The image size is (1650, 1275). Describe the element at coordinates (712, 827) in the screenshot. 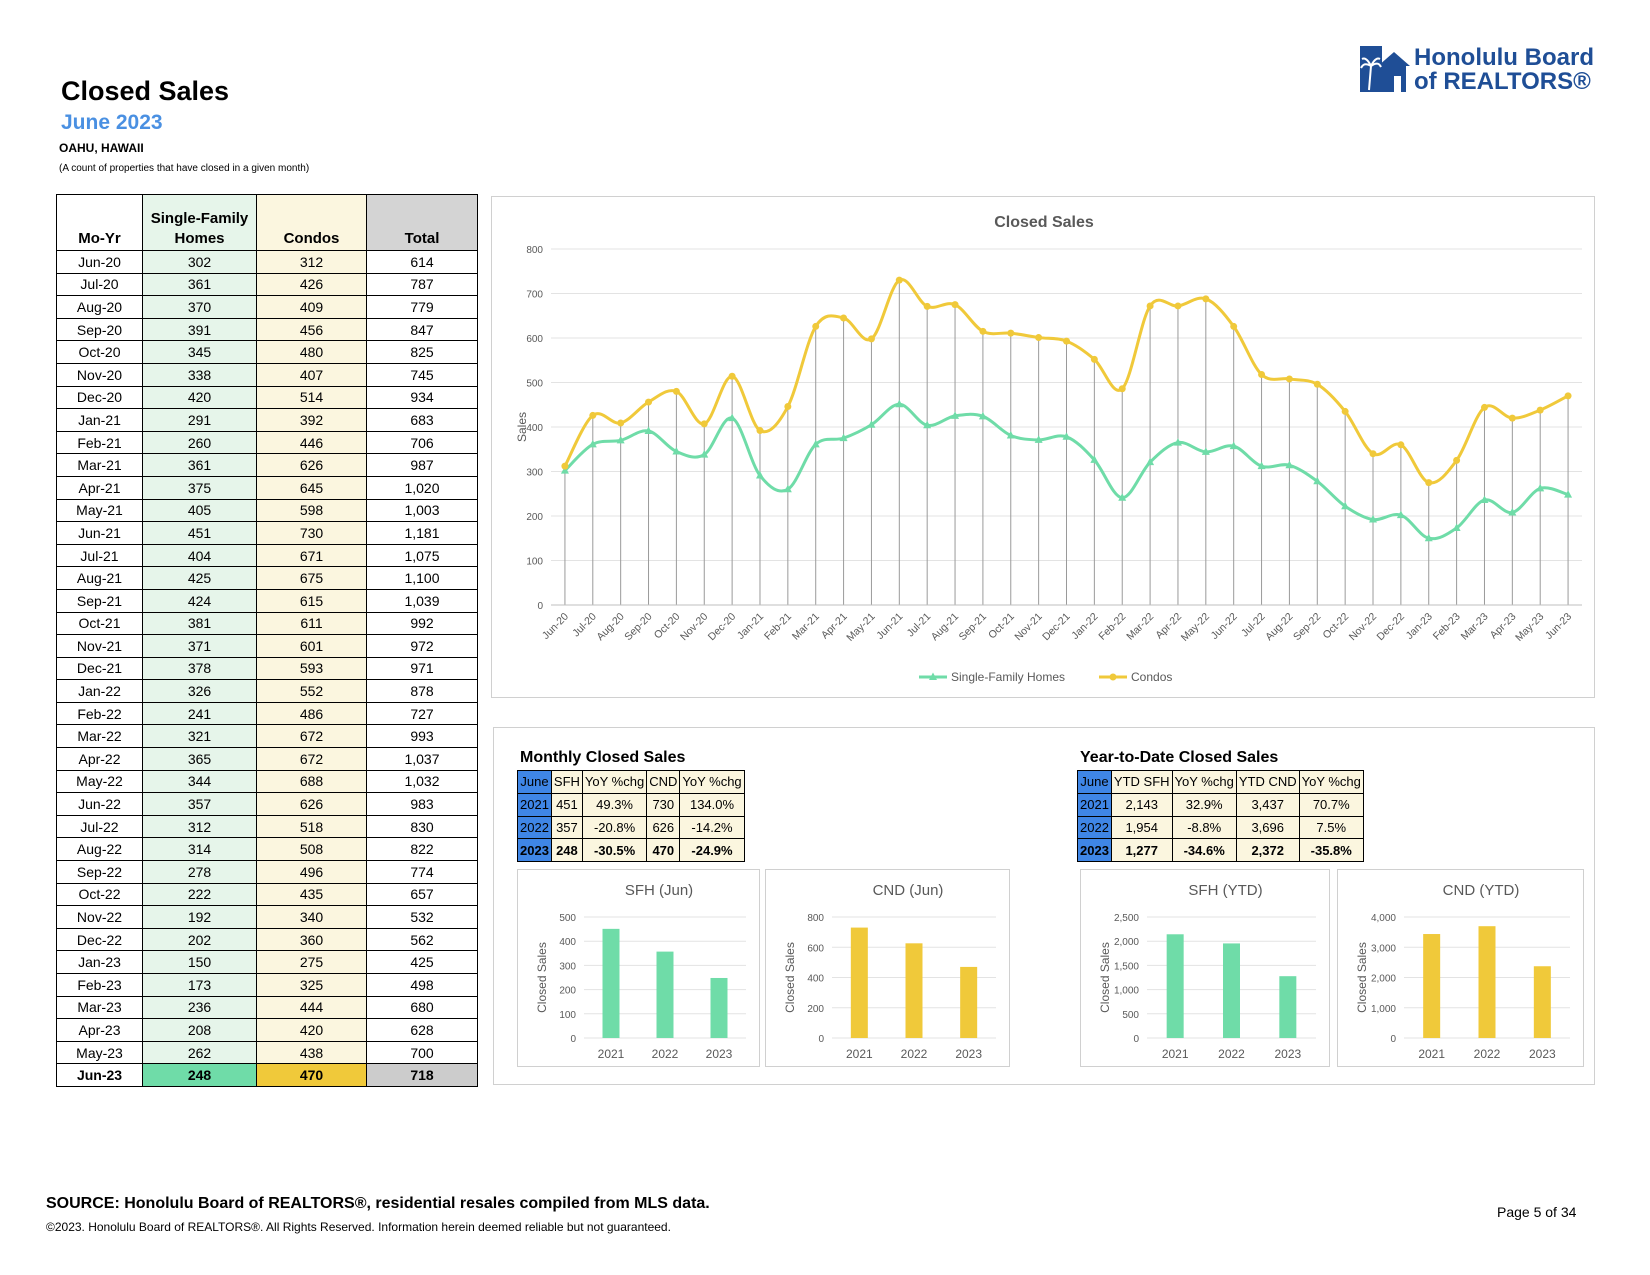

I see `monthly-cell: -14.2%` at that location.